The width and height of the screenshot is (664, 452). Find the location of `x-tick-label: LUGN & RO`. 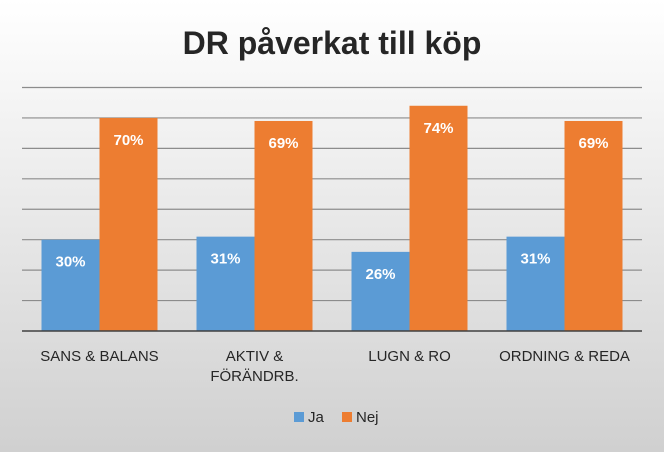

x-tick-label: LUGN & RO is located at coordinates (409, 356).